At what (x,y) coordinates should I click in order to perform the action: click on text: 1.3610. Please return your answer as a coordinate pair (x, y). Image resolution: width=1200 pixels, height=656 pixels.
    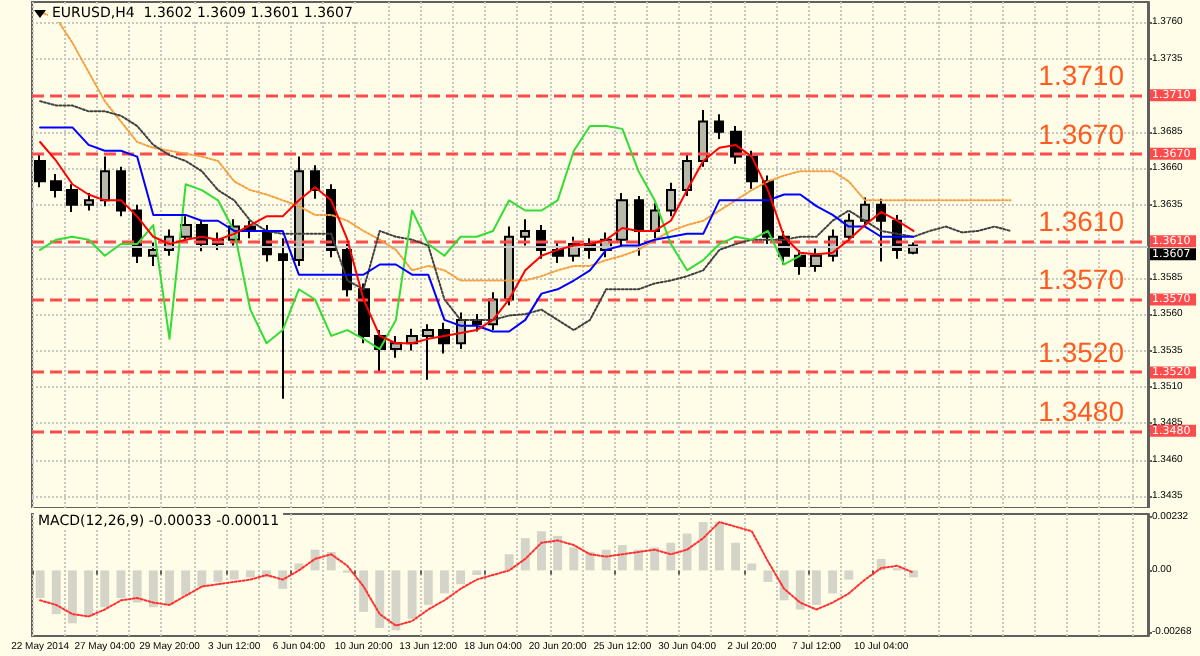
    Looking at the image, I should click on (1081, 221).